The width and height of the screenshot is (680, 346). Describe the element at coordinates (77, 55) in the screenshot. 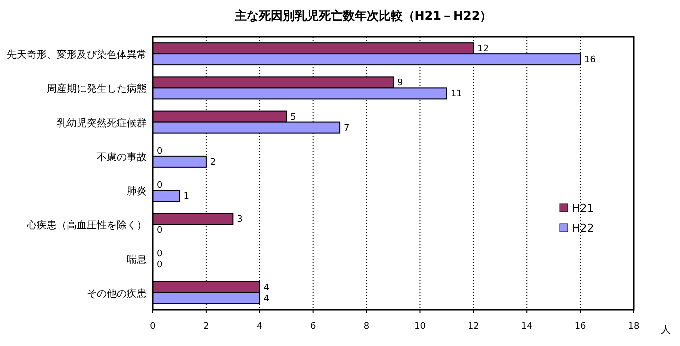

I see `y-tick-label: 先天奇形、変形及び染色体異常` at that location.